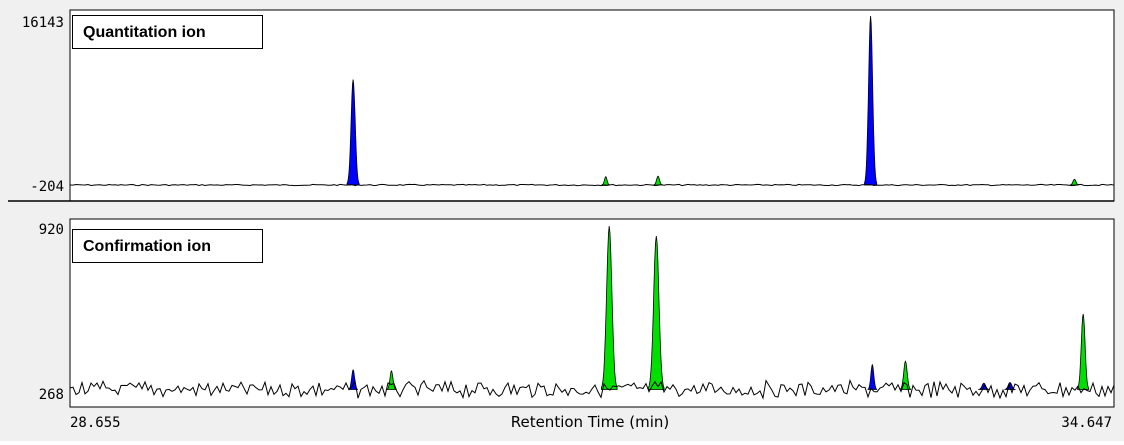 The height and width of the screenshot is (445, 1124). I want to click on confirmation-trace, so click(592, 389).